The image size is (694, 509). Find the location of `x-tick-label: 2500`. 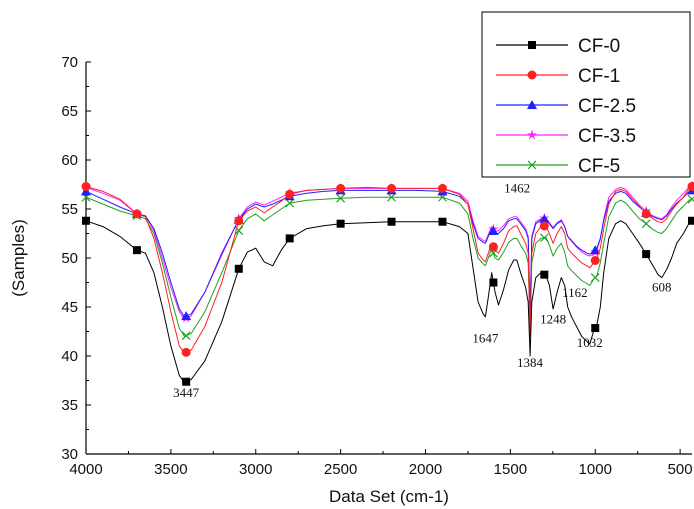

x-tick-label: 2500 is located at coordinates (340, 469).